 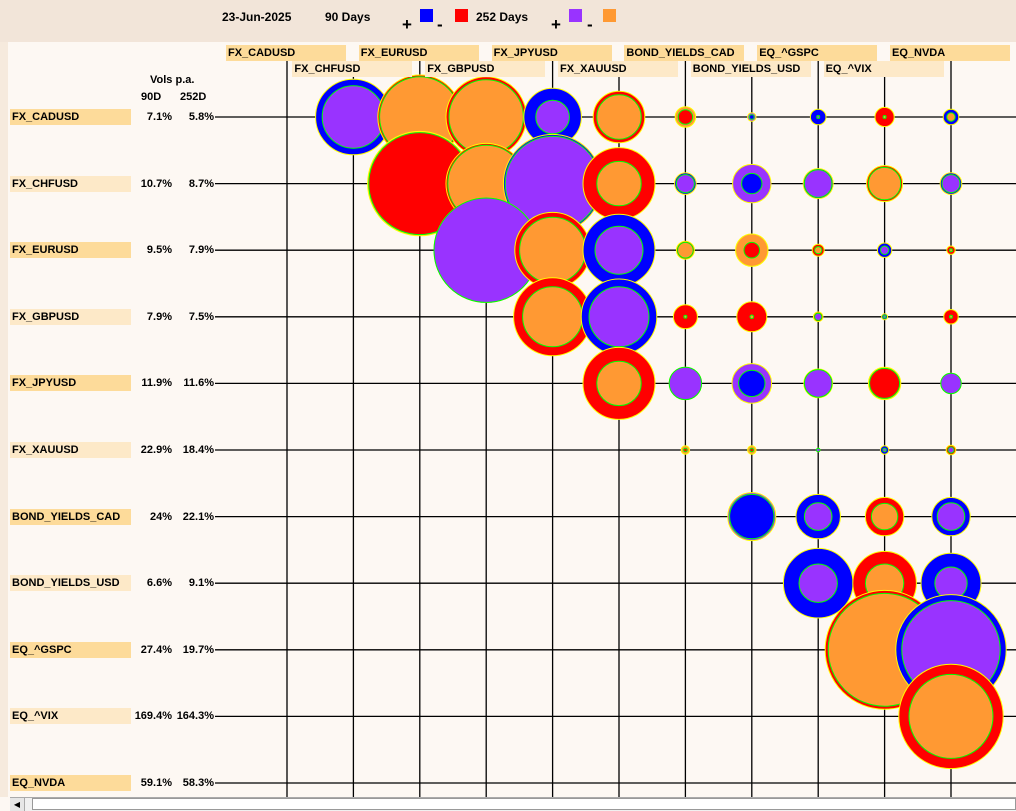 What do you see at coordinates (750, 69) in the screenshot?
I see `column-label: BOND_YIELDS_USD` at bounding box center [750, 69].